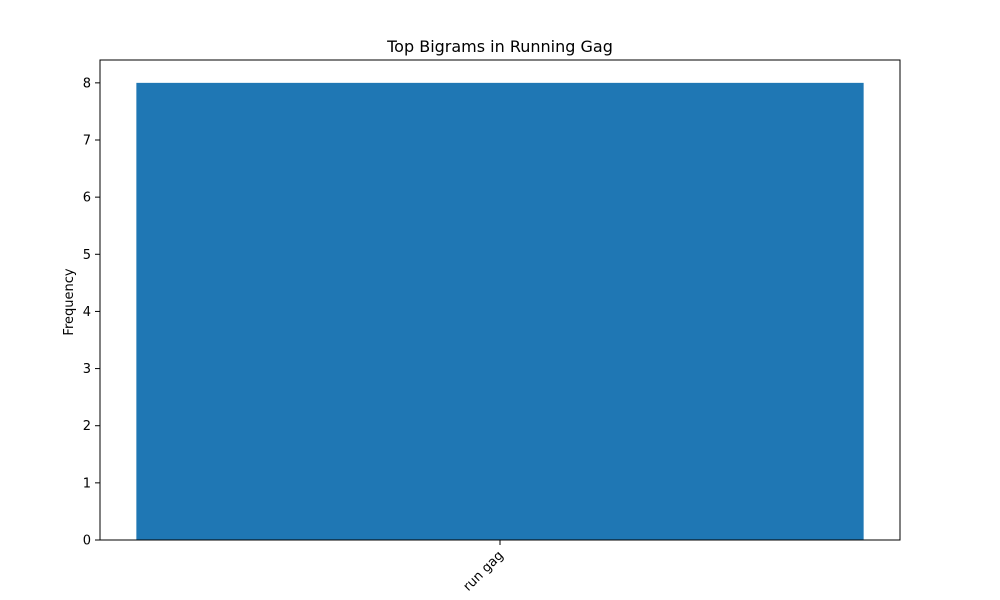 The height and width of the screenshot is (600, 1000). What do you see at coordinates (87, 483) in the screenshot?
I see `y-tick-label: 1` at bounding box center [87, 483].